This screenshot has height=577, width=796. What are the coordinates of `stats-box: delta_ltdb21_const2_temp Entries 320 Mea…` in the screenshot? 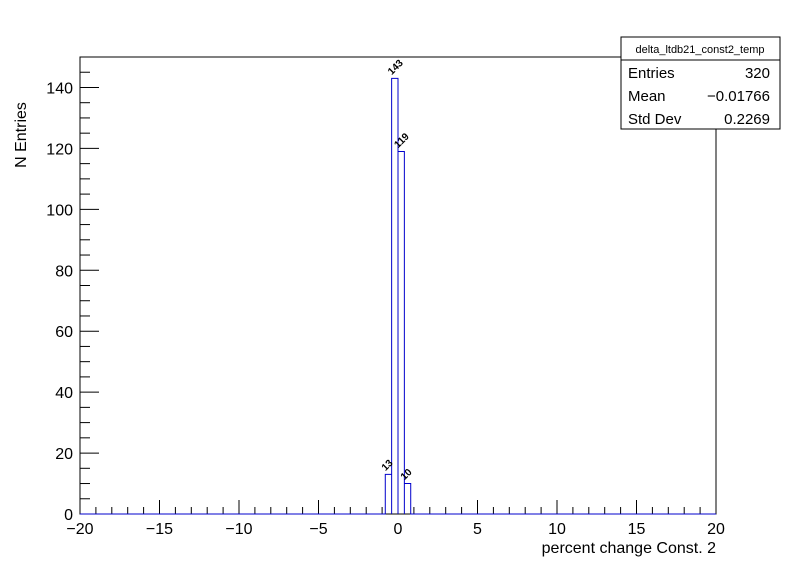 It's located at (700, 83).